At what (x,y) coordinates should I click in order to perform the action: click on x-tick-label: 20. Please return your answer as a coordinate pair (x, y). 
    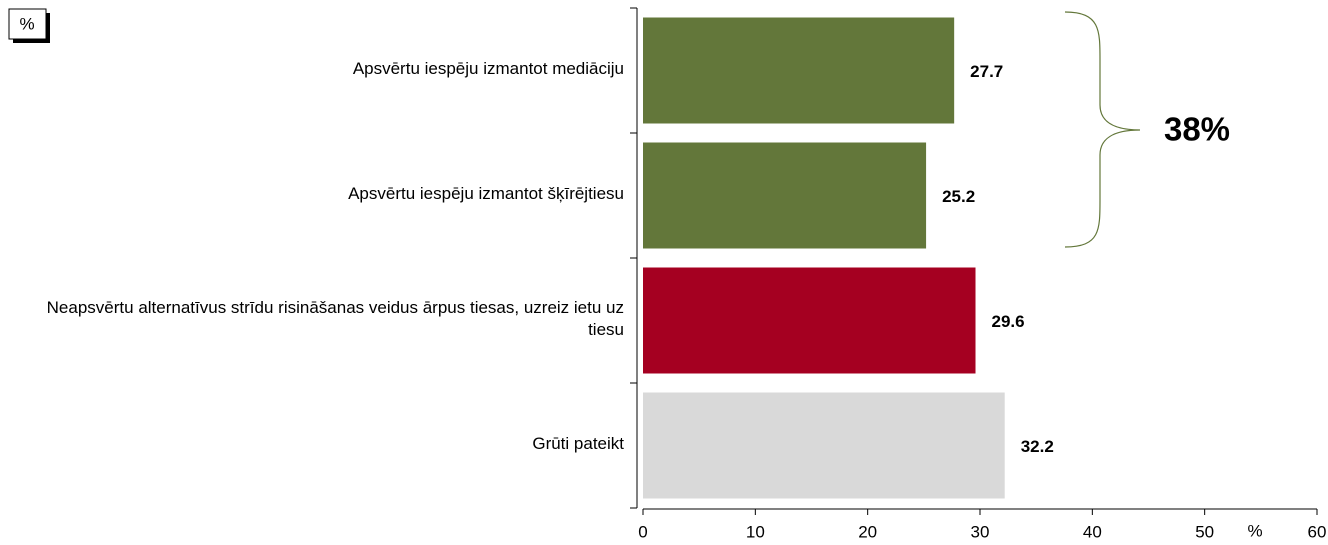
    Looking at the image, I should click on (867, 531).